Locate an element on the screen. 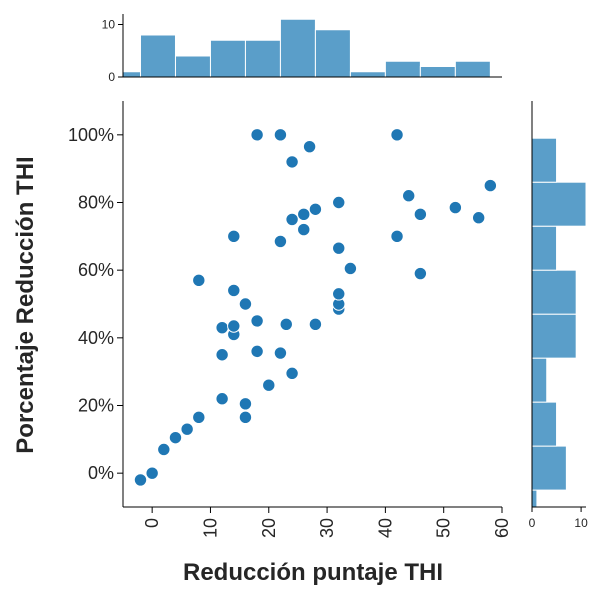 This screenshot has height=600, width=600. marginal-x-histogram: 0 10 is located at coordinates (302, 49).